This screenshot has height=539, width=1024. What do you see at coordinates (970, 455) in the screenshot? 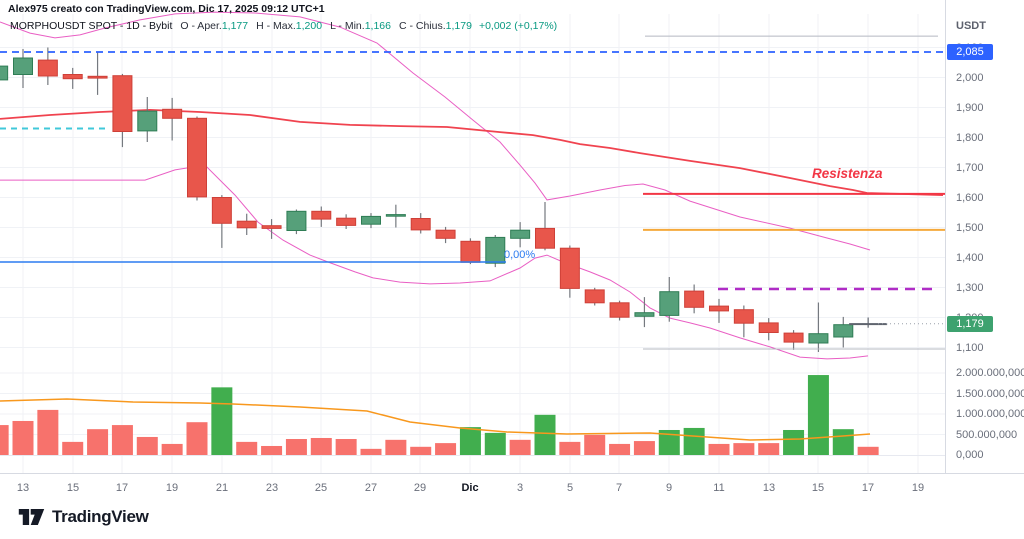
I see `volume-tick: 0,000` at bounding box center [970, 455].